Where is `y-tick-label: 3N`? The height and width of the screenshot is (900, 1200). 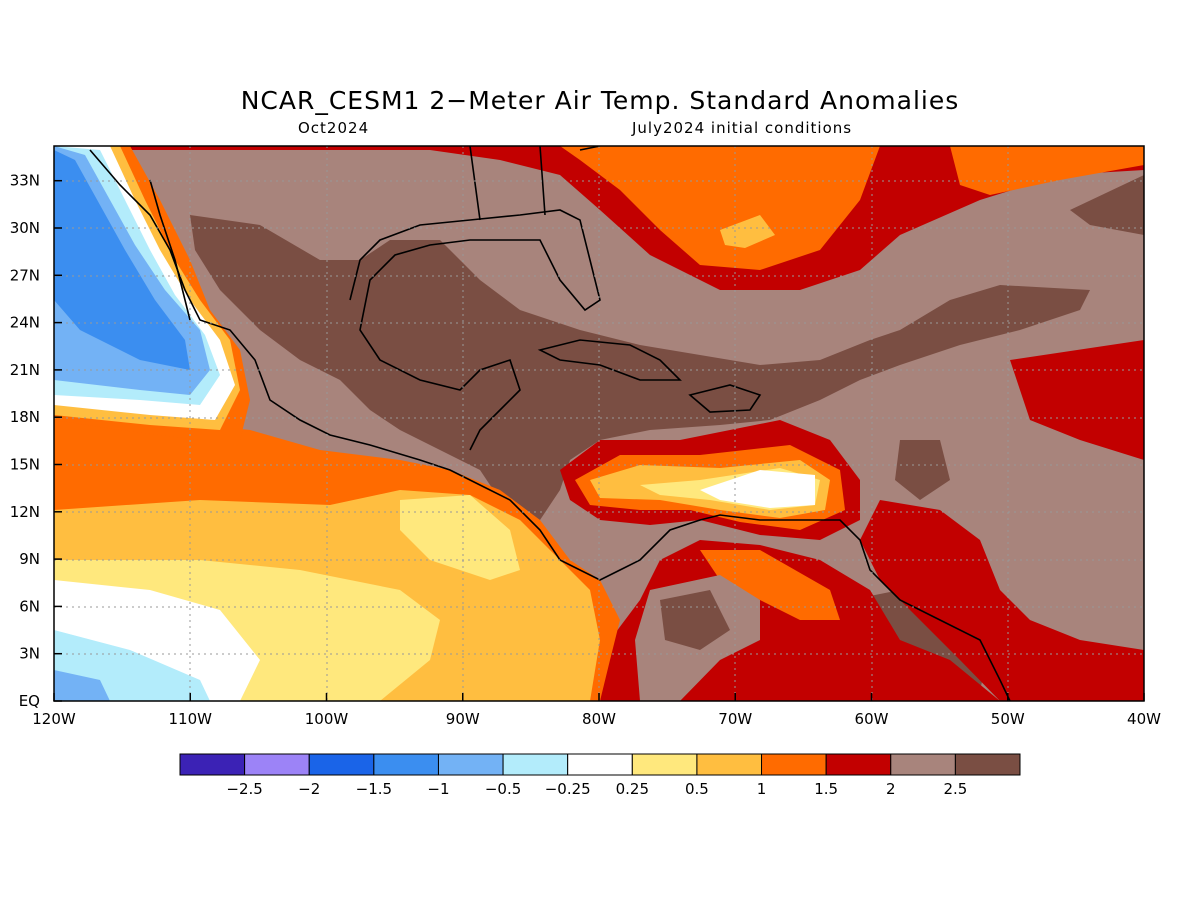 y-tick-label: 3N is located at coordinates (29, 654).